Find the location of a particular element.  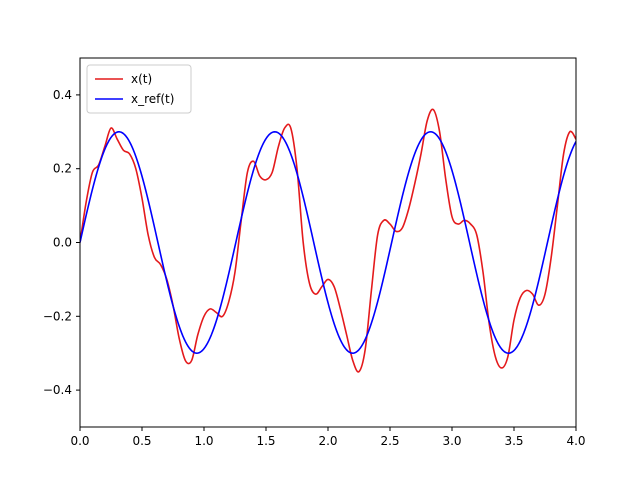

y-tick-label: −0.2 is located at coordinates (57, 316).